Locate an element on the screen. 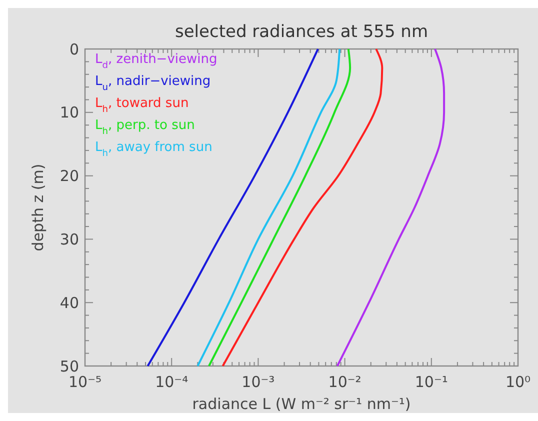 The width and height of the screenshot is (538, 421). x-tick-label: 10⁰ is located at coordinates (518, 382).